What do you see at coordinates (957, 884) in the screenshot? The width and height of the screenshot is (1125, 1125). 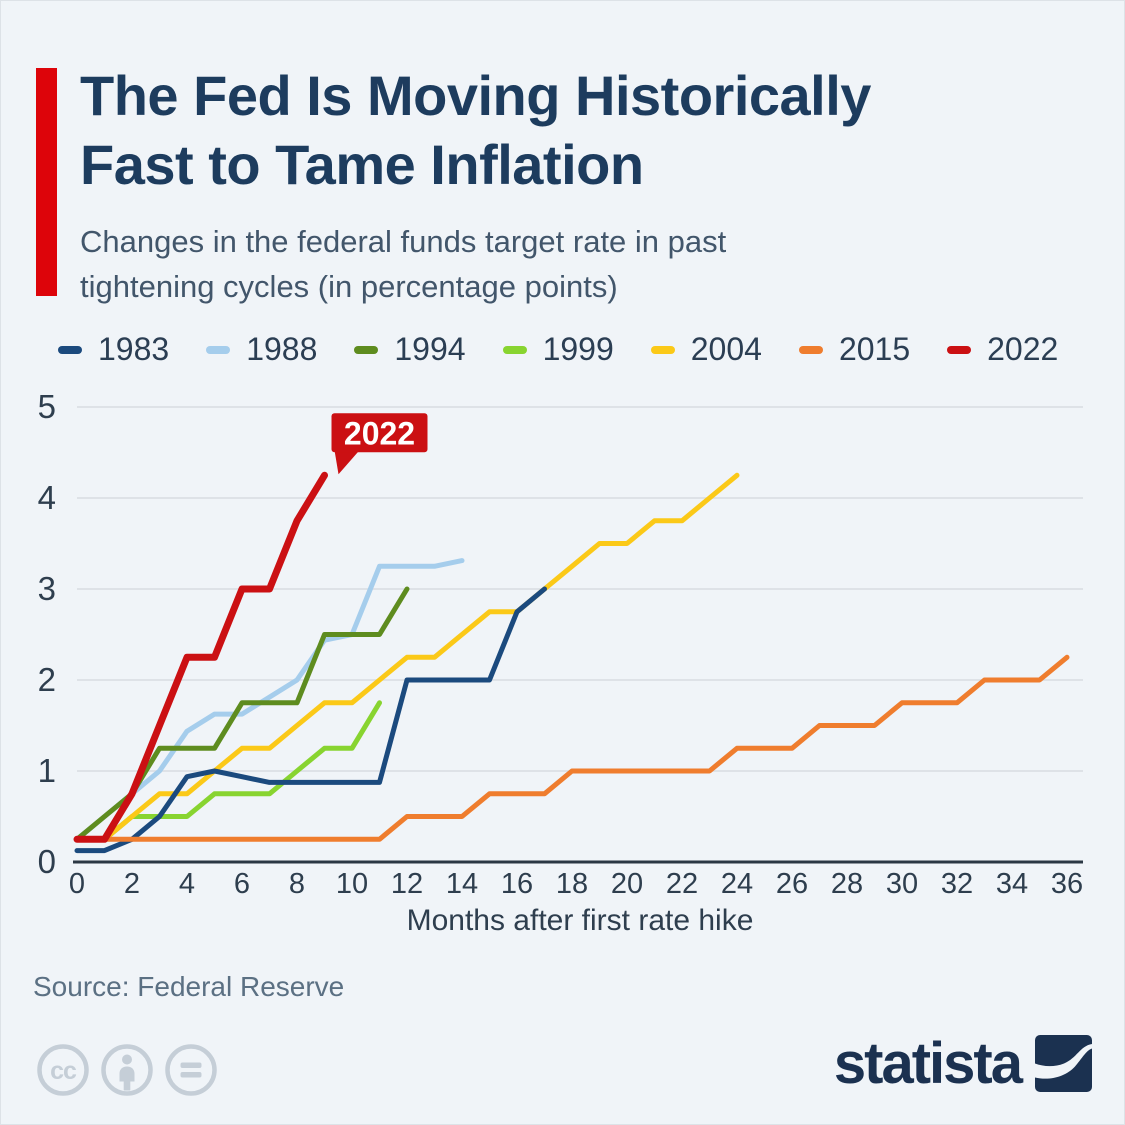 I see `x-tick-label-32: 32` at bounding box center [957, 884].